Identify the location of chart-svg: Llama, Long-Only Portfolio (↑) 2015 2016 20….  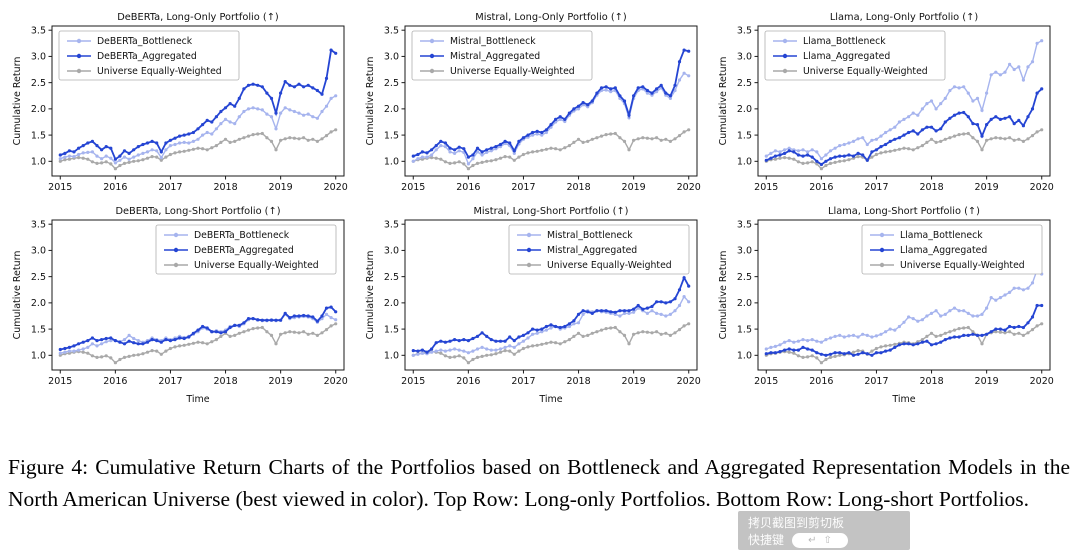
(886, 102).